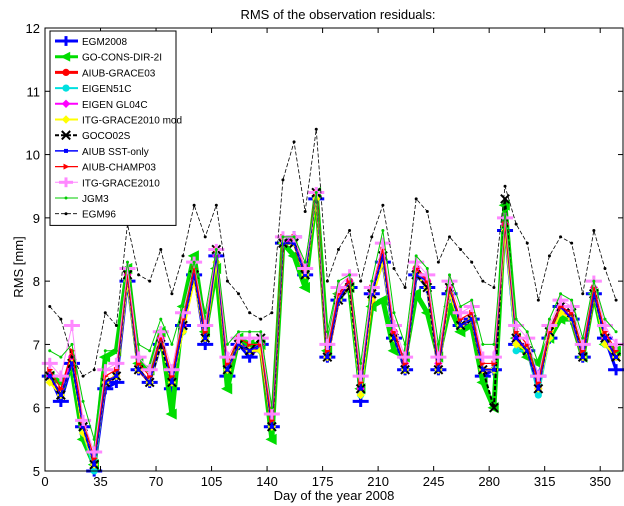  I want to click on legend-label: EGM2008, so click(104, 42).